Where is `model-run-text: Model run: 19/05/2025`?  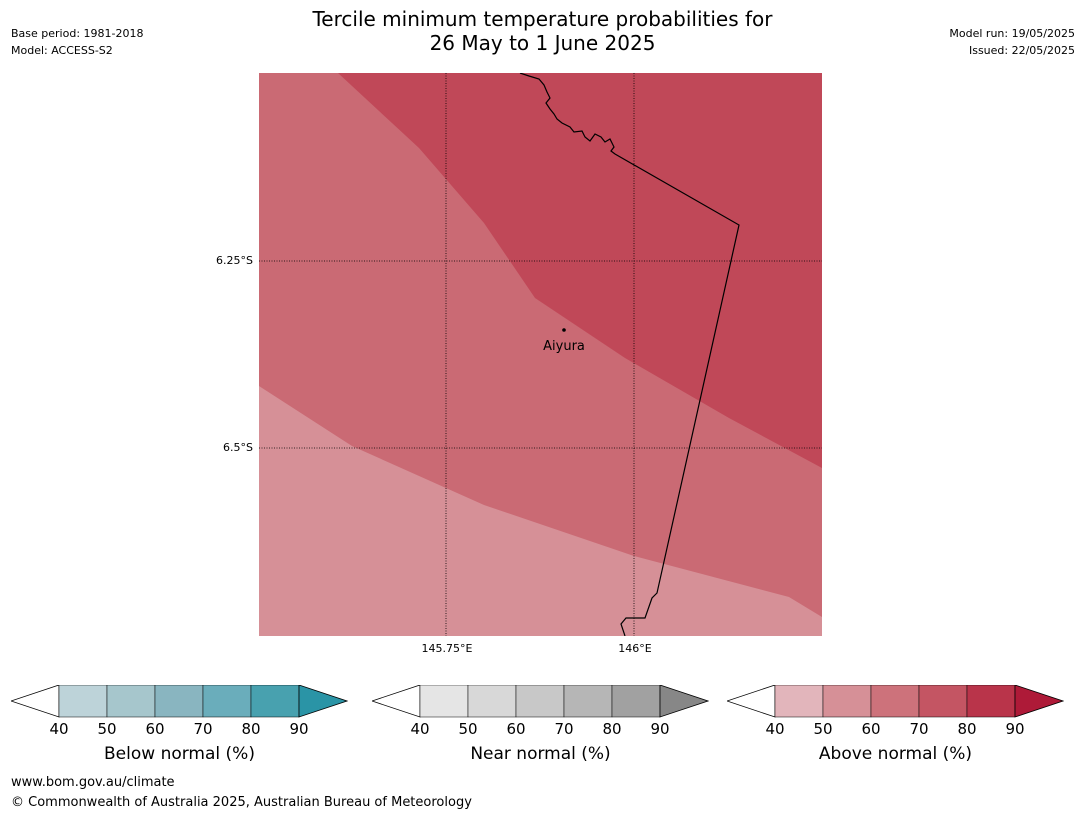
model-run-text: Model run: 19/05/2025 is located at coordinates (1012, 33).